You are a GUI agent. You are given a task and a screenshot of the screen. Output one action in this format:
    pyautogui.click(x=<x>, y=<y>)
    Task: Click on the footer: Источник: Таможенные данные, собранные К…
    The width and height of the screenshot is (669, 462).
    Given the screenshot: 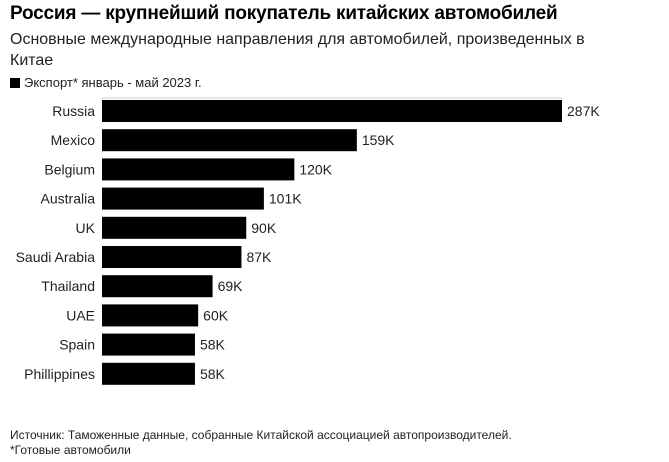 What is the action you would take?
    pyautogui.click(x=261, y=443)
    